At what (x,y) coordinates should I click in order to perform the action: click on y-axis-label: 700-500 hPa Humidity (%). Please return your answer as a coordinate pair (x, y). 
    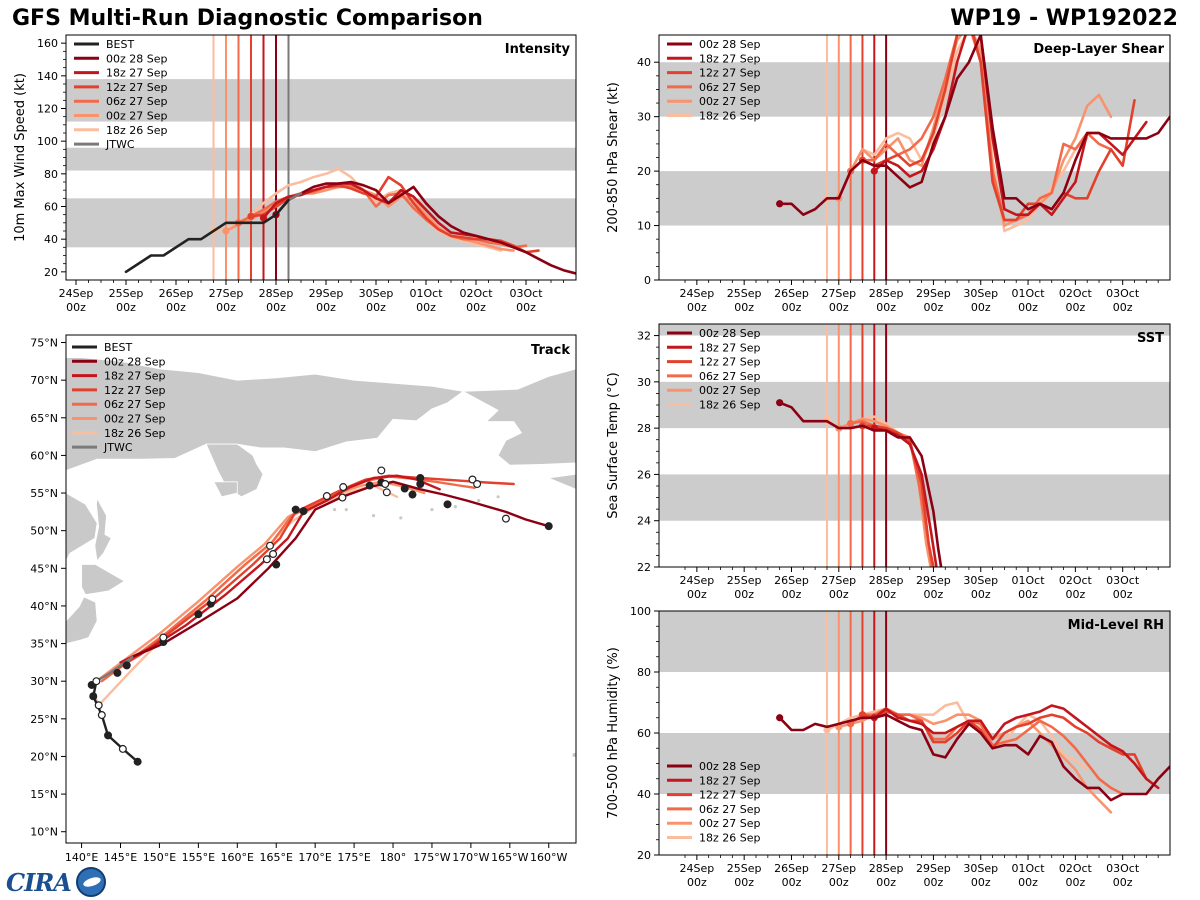
    Looking at the image, I should click on (613, 733).